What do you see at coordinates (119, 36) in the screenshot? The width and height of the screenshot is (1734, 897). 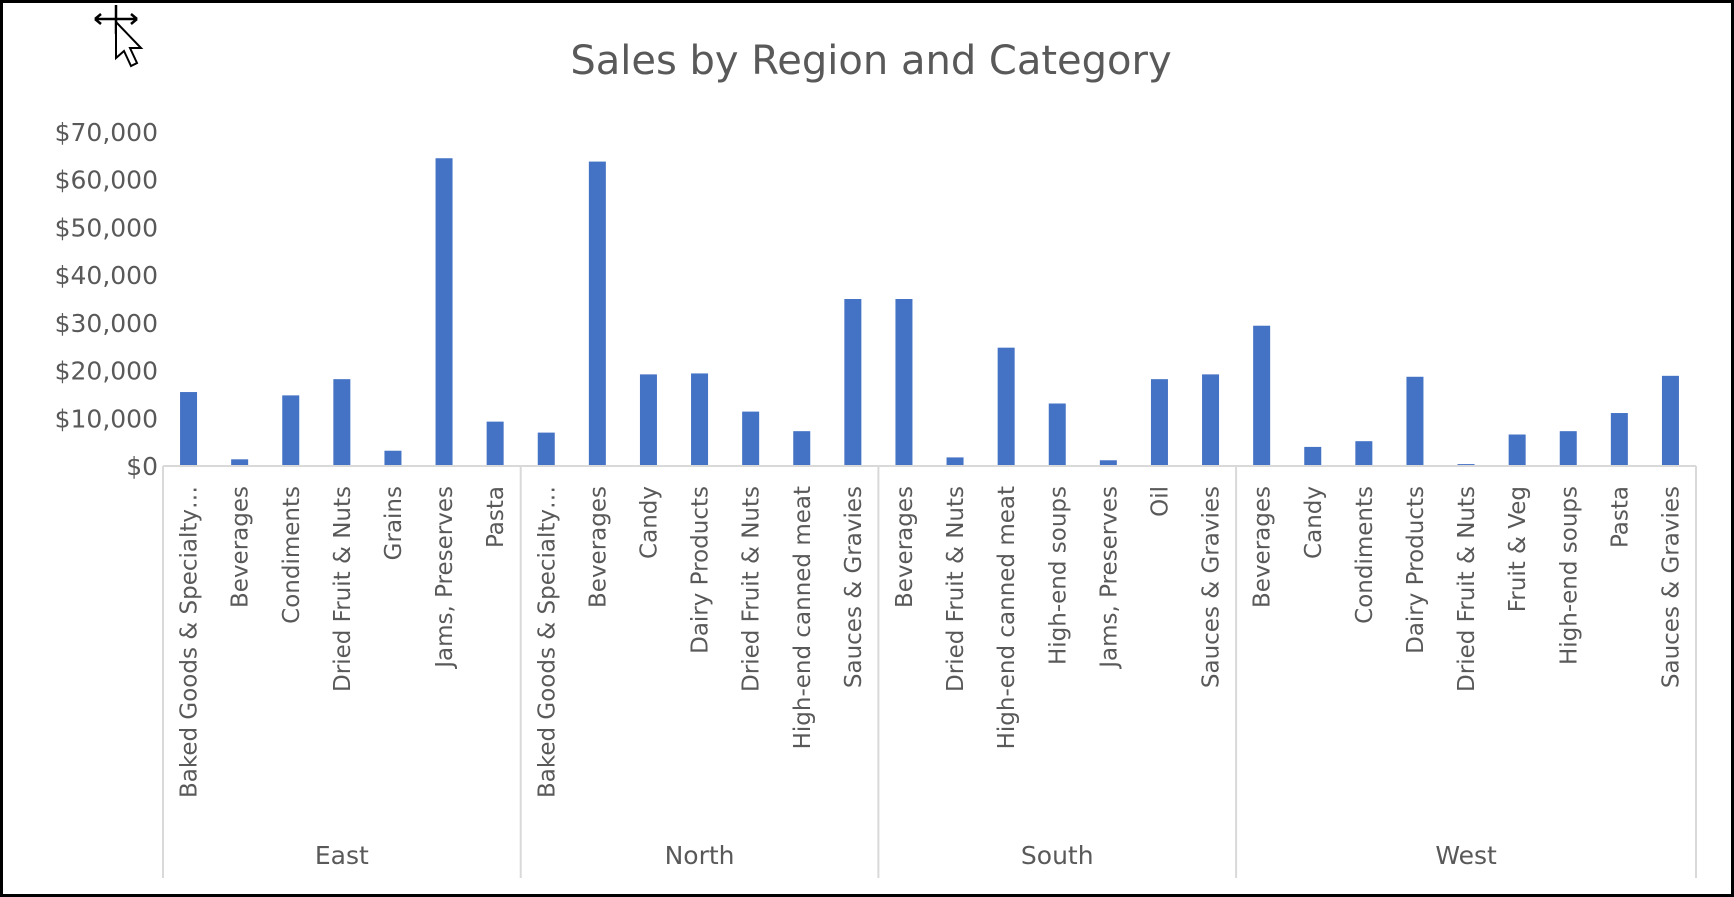 I see `move-cursor-icon` at bounding box center [119, 36].